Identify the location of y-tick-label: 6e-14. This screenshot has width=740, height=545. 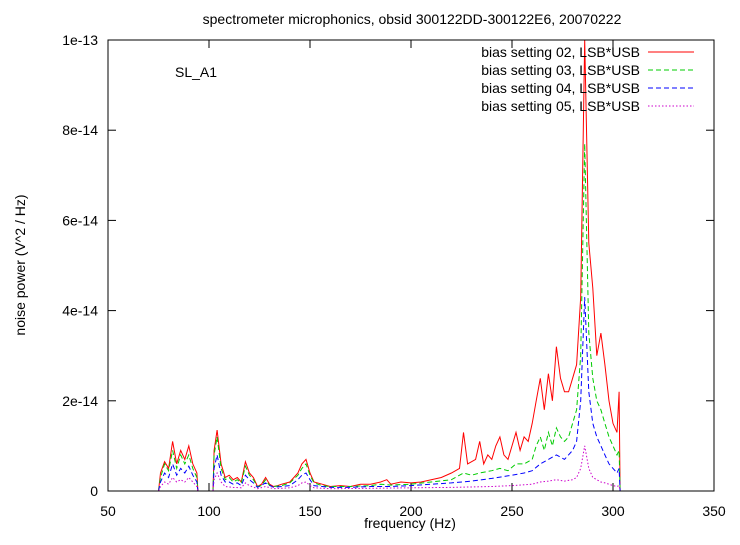
(80, 220).